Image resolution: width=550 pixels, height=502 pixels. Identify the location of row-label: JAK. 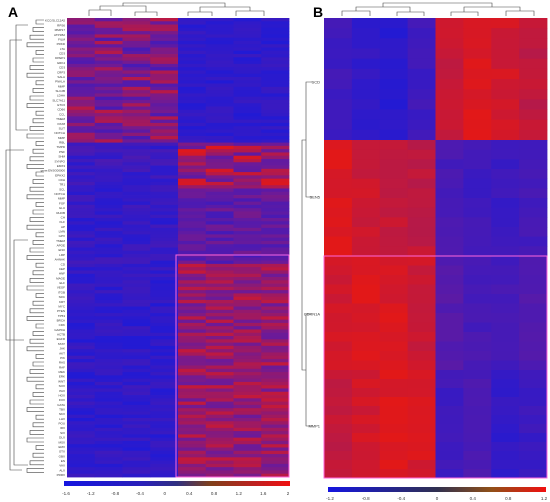
(62, 349).